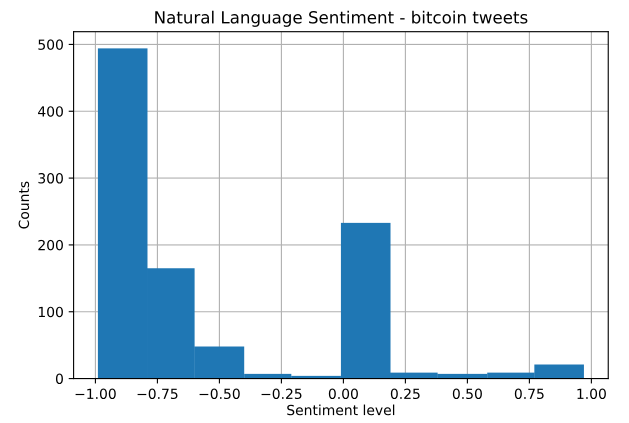 This screenshot has height=423, width=629. Describe the element at coordinates (158, 394) in the screenshot. I see `x-tick-label: −0.75` at that location.